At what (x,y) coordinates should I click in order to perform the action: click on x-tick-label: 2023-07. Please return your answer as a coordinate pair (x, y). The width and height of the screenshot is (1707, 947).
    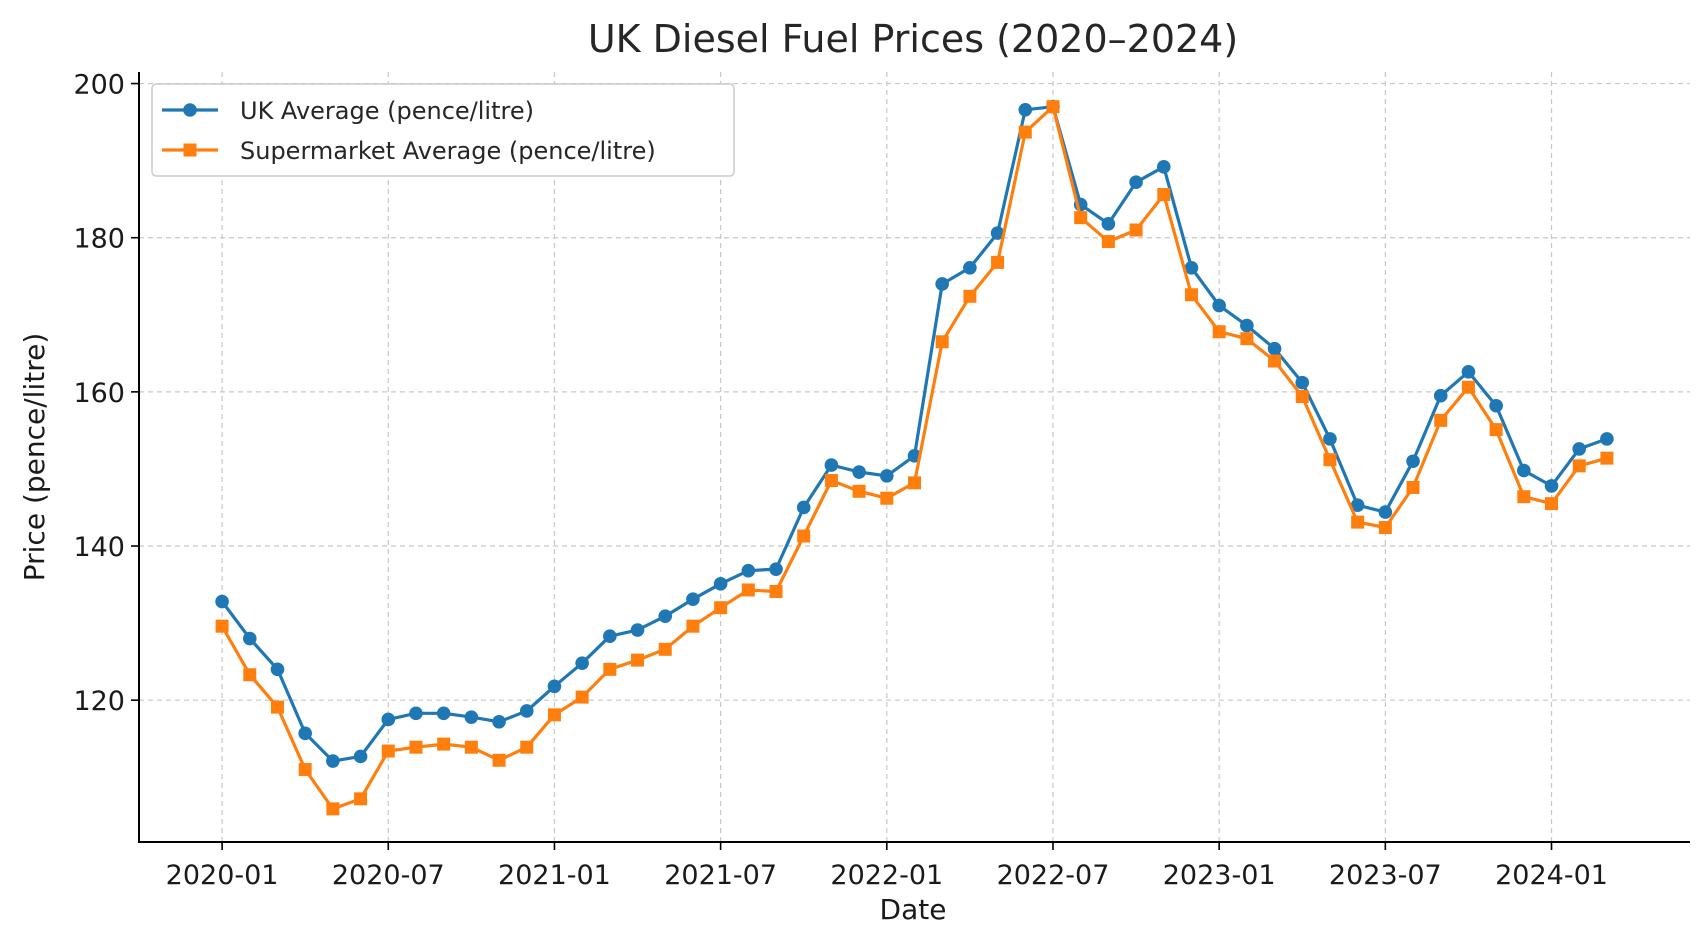
    Looking at the image, I should click on (1385, 875).